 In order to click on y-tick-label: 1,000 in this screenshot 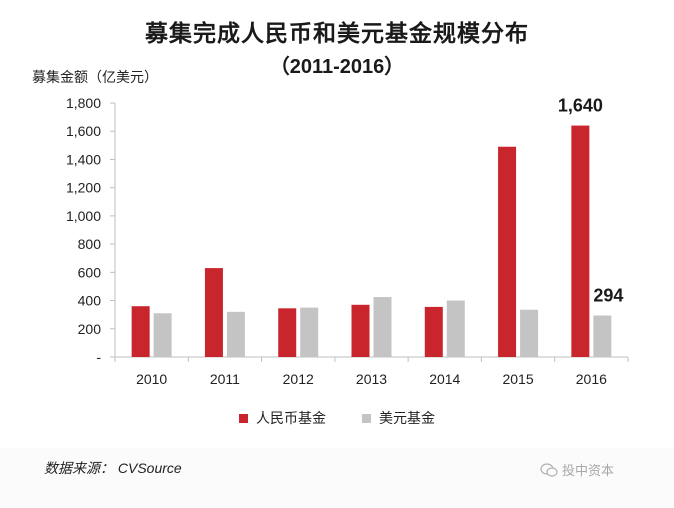, I will do `click(83, 216)`.